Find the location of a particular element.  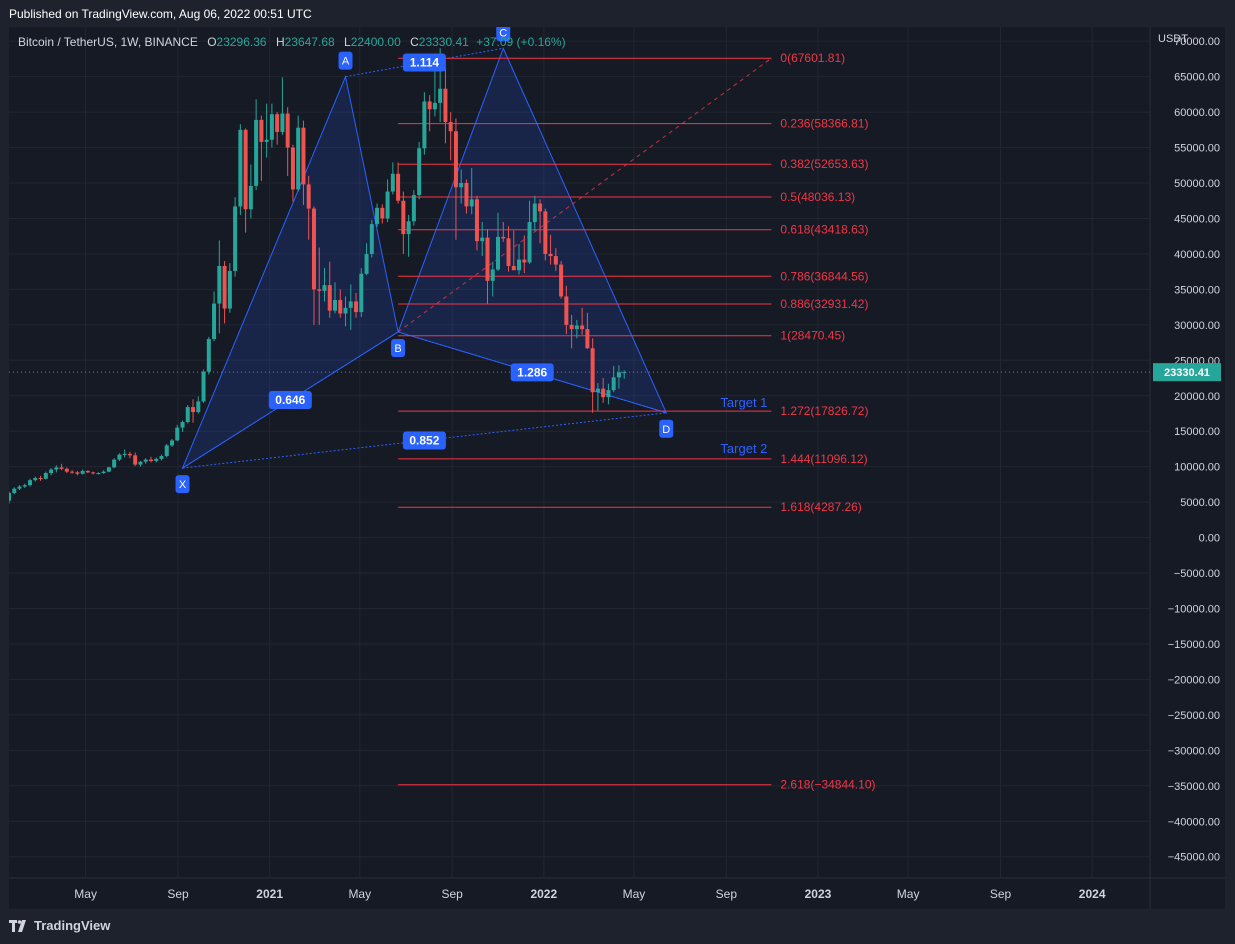

y-tick-label: 45000.00 is located at coordinates (1197, 219).